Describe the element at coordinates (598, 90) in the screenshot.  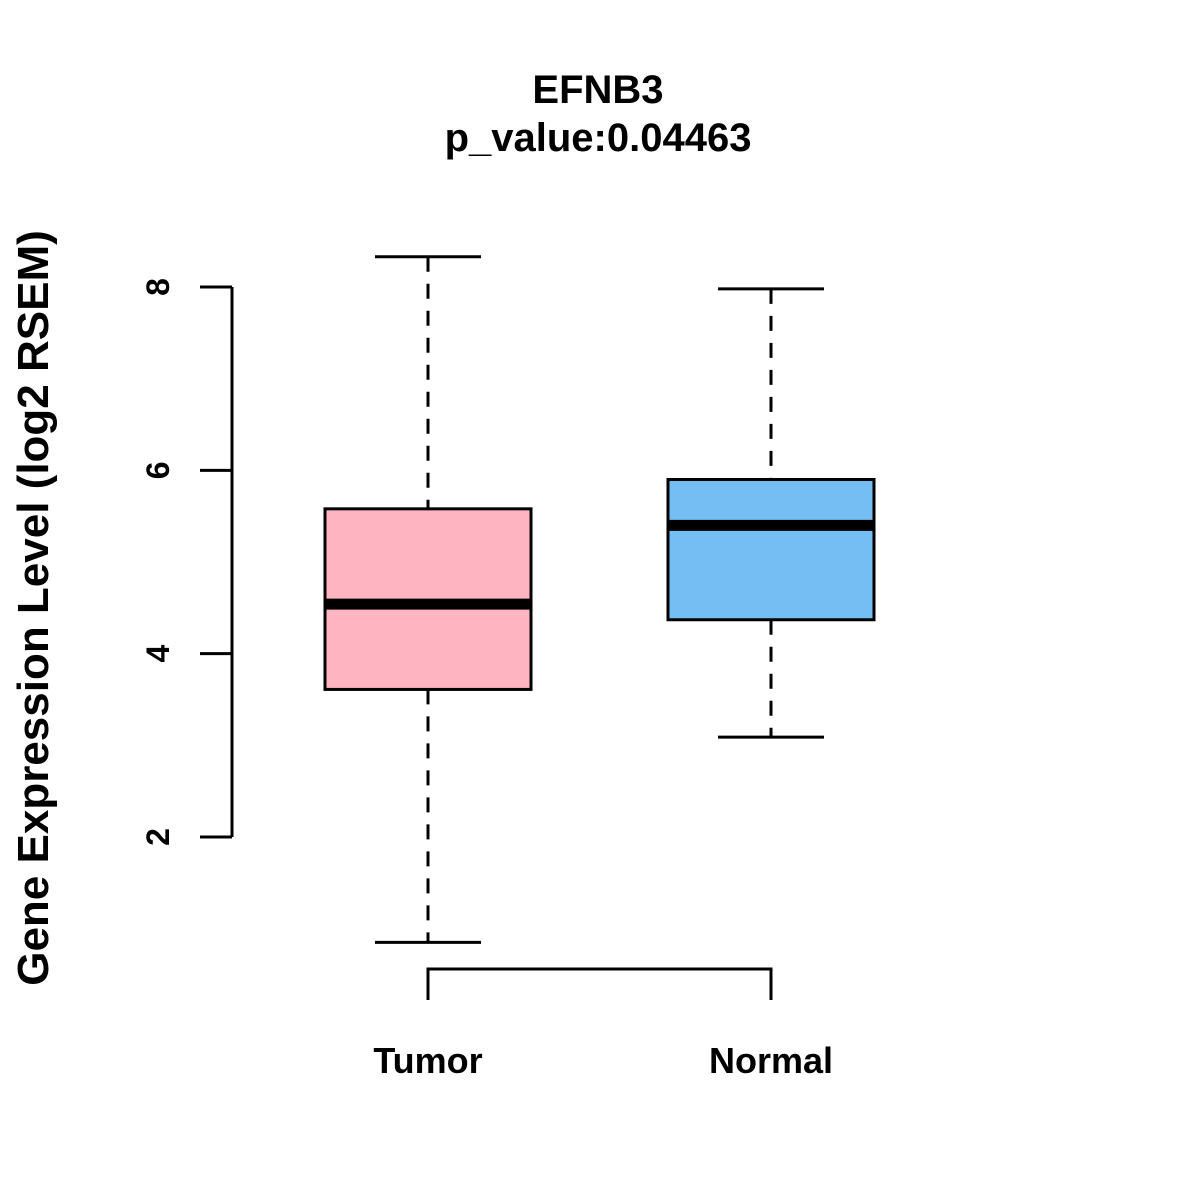
I see `chart-title: EFNB3` at that location.